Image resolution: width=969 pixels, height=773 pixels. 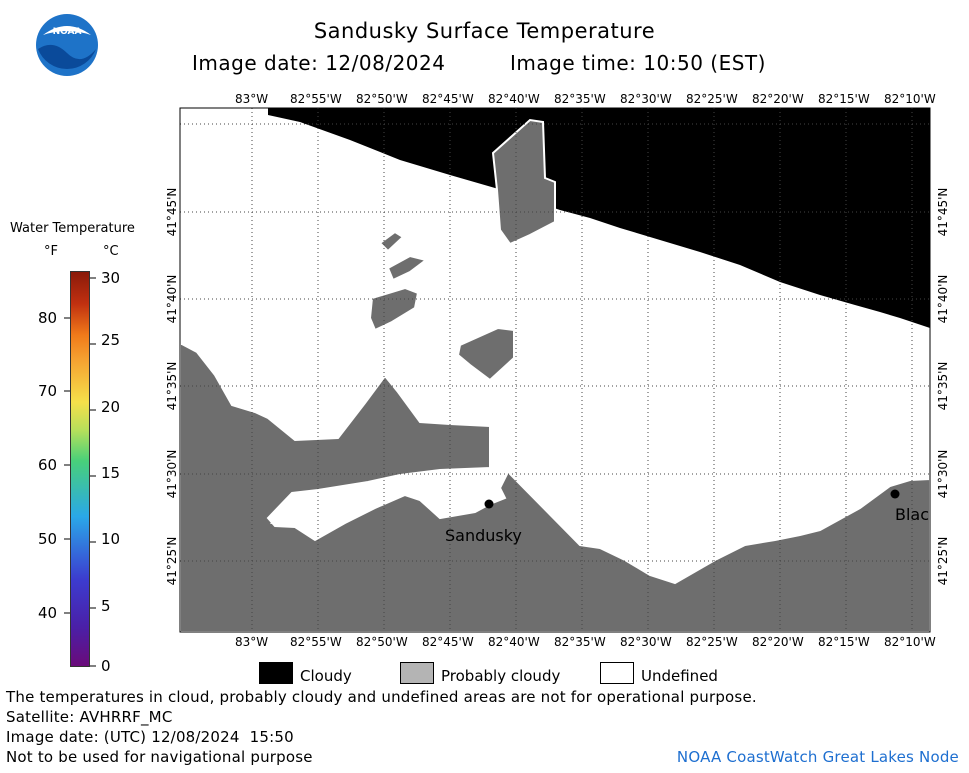 I want to click on noaa-logo-text: NOAA, so click(x=67, y=32).